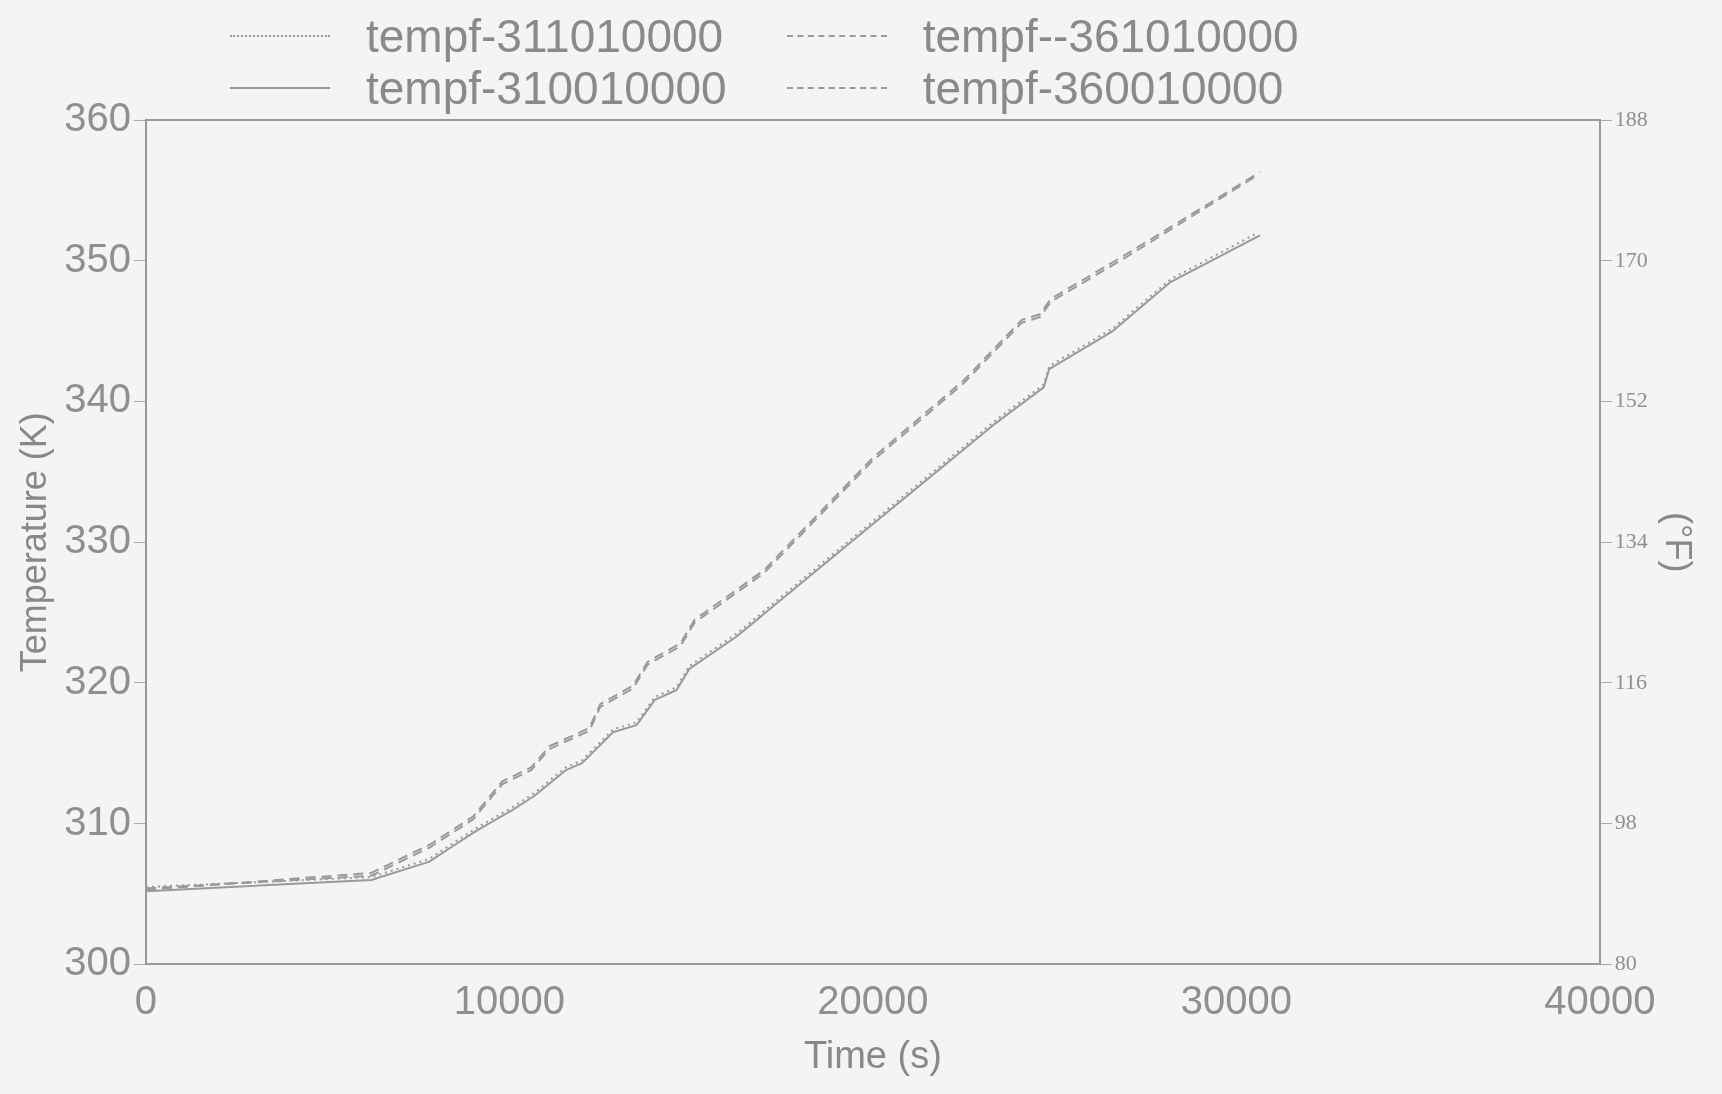 Image resolution: width=1722 pixels, height=1094 pixels. What do you see at coordinates (1631, 118) in the screenshot?
I see `y2-tick-label: 188` at bounding box center [1631, 118].